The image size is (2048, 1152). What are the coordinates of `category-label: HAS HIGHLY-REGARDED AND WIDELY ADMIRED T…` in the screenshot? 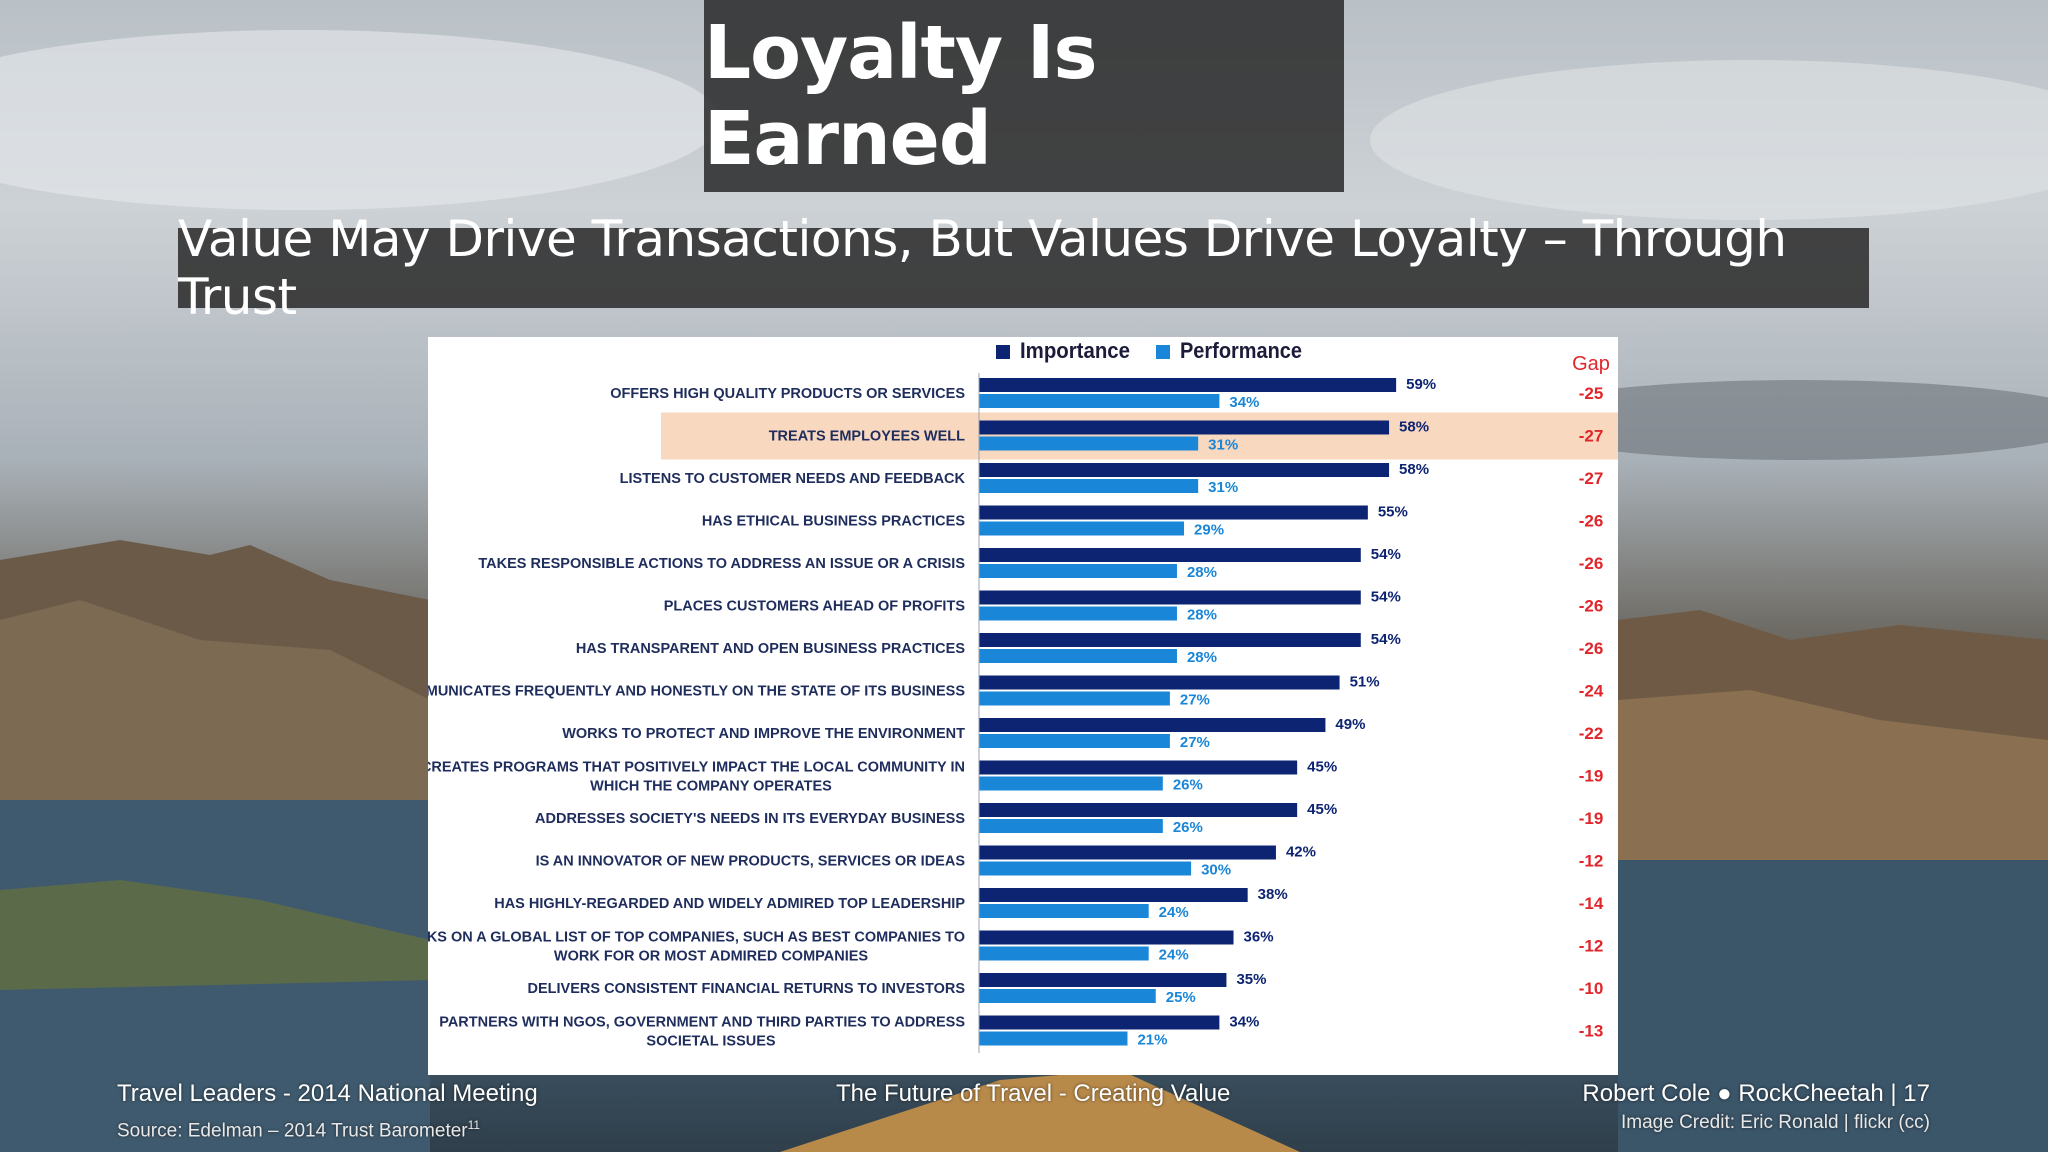 It's located at (729, 904).